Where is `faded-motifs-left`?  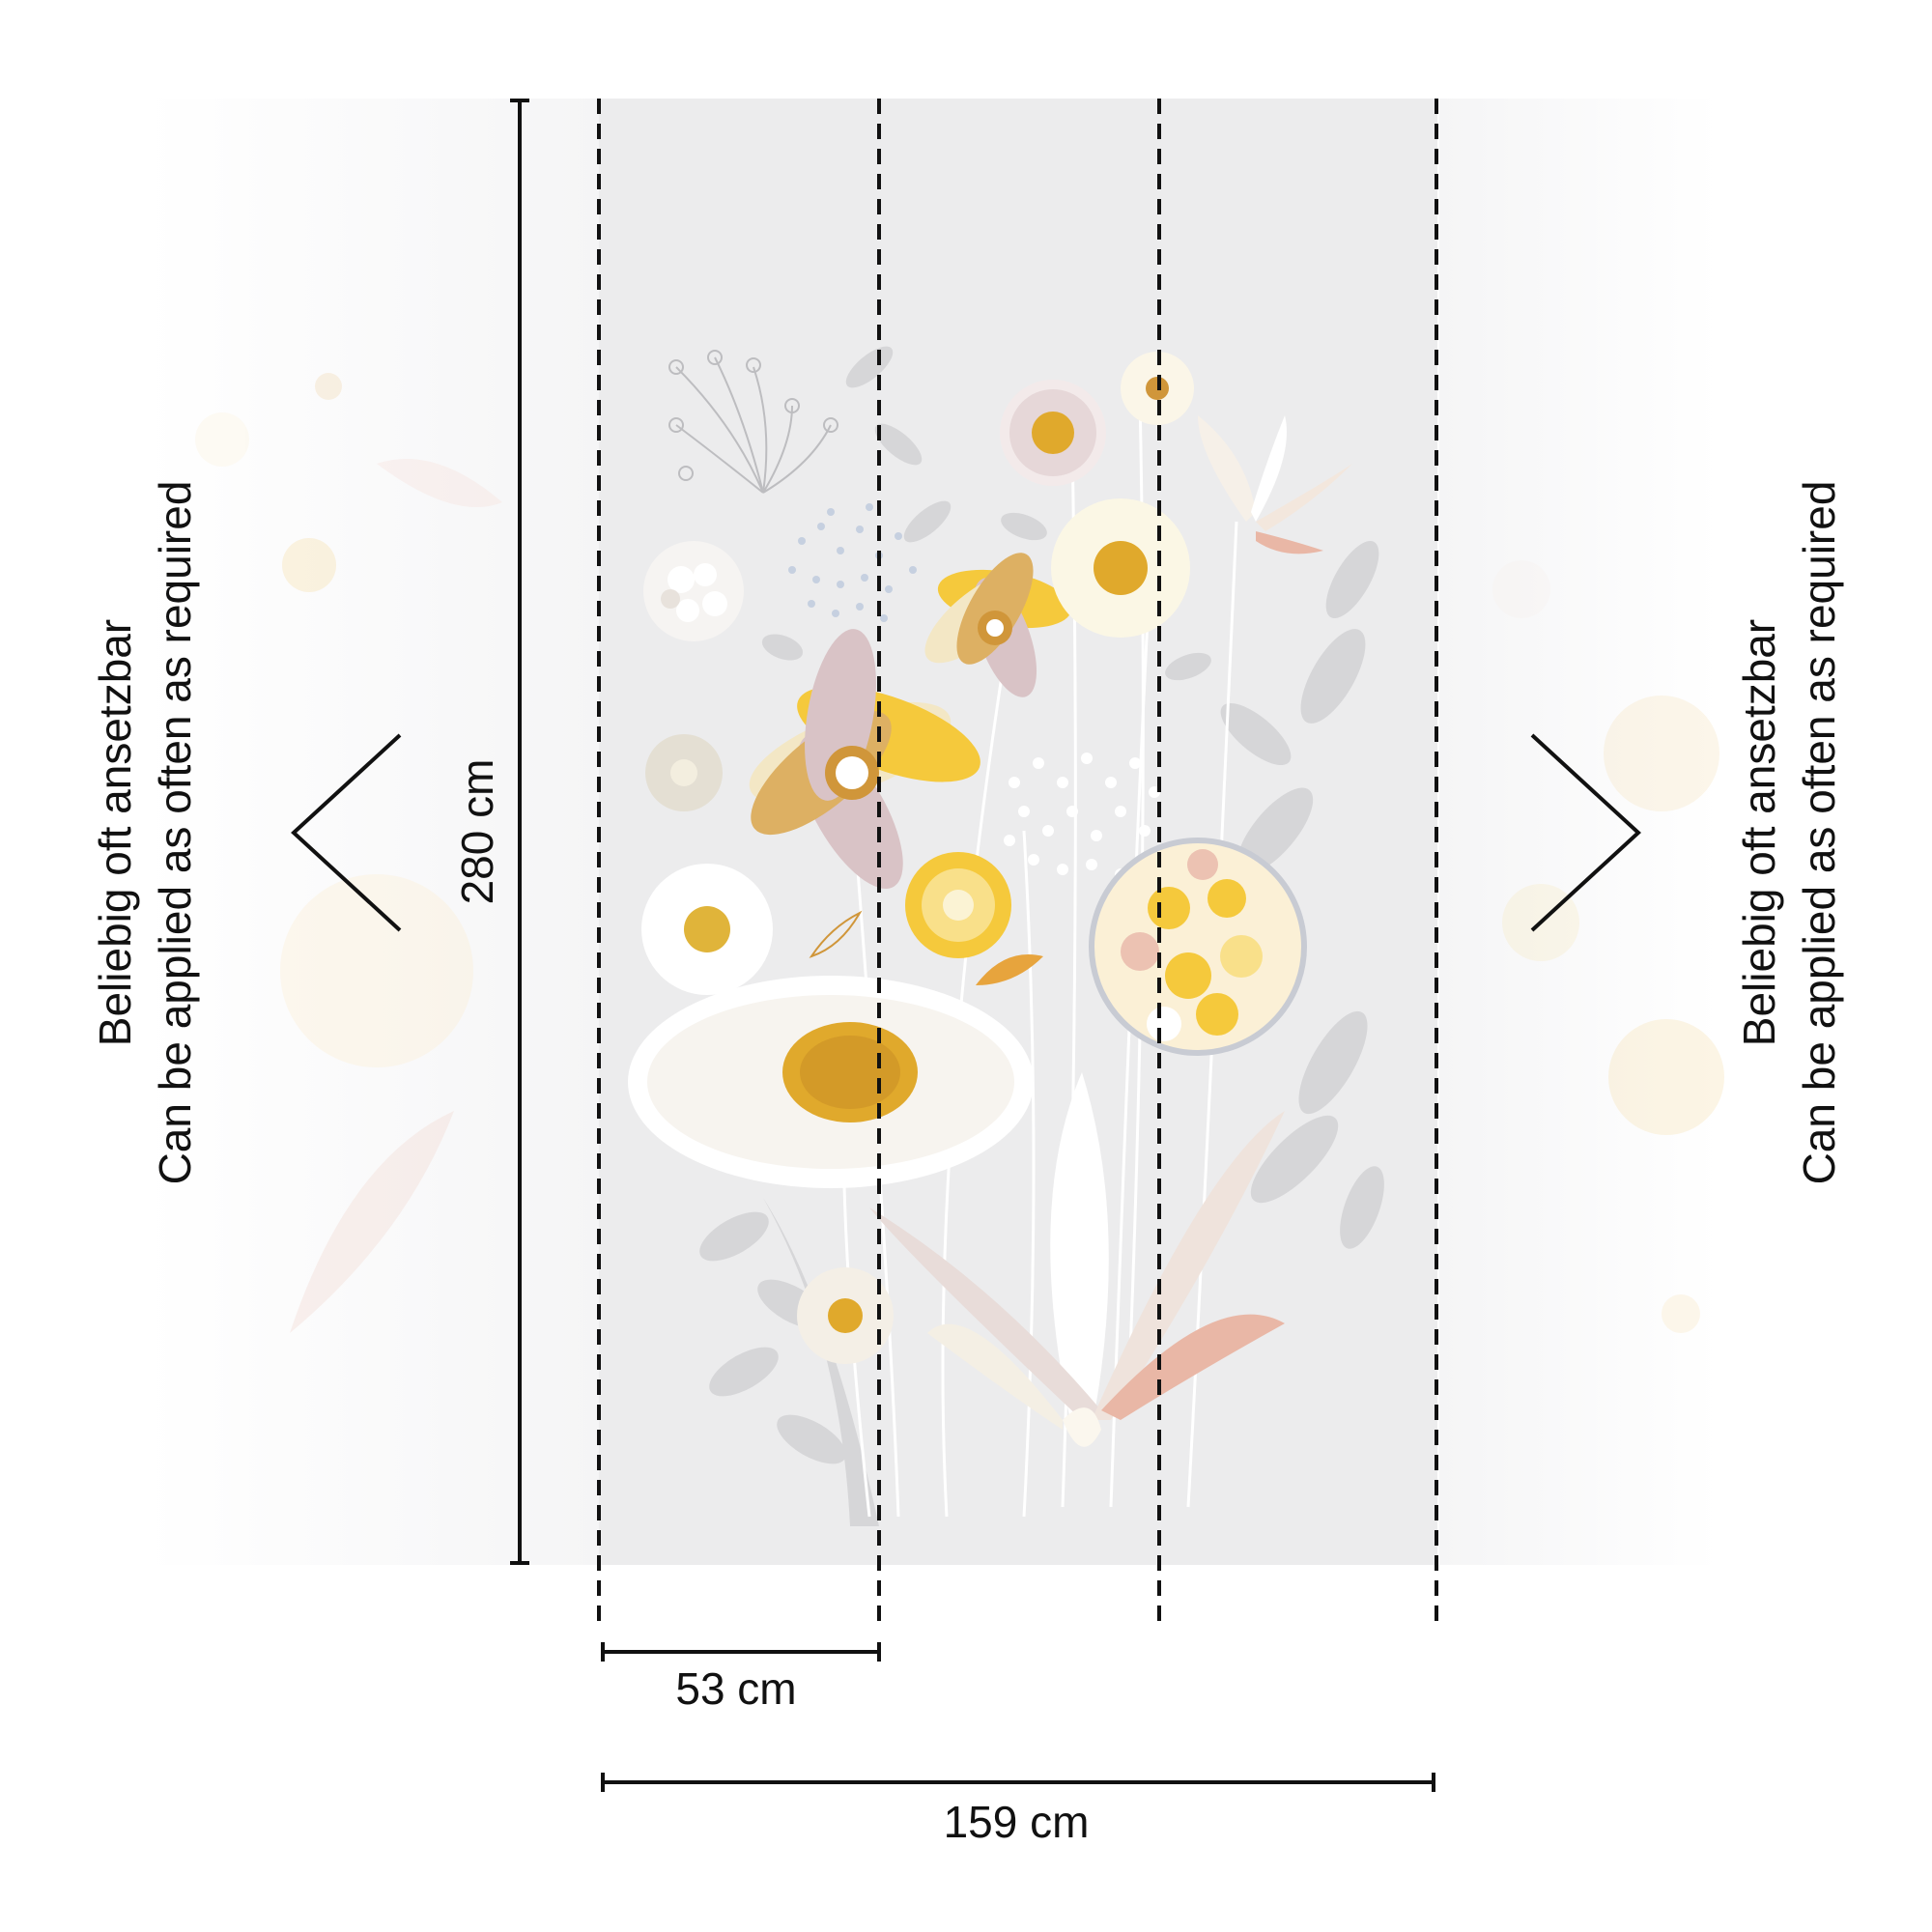 faded-motifs-left is located at coordinates (348, 853).